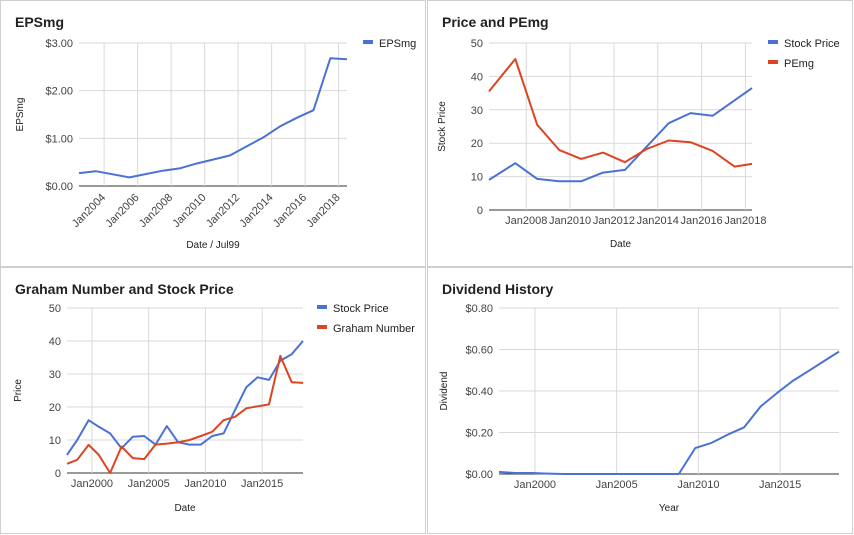 This screenshot has width=854, height=535. I want to click on chart-title: Graham Number and Stock Price, so click(124, 289).